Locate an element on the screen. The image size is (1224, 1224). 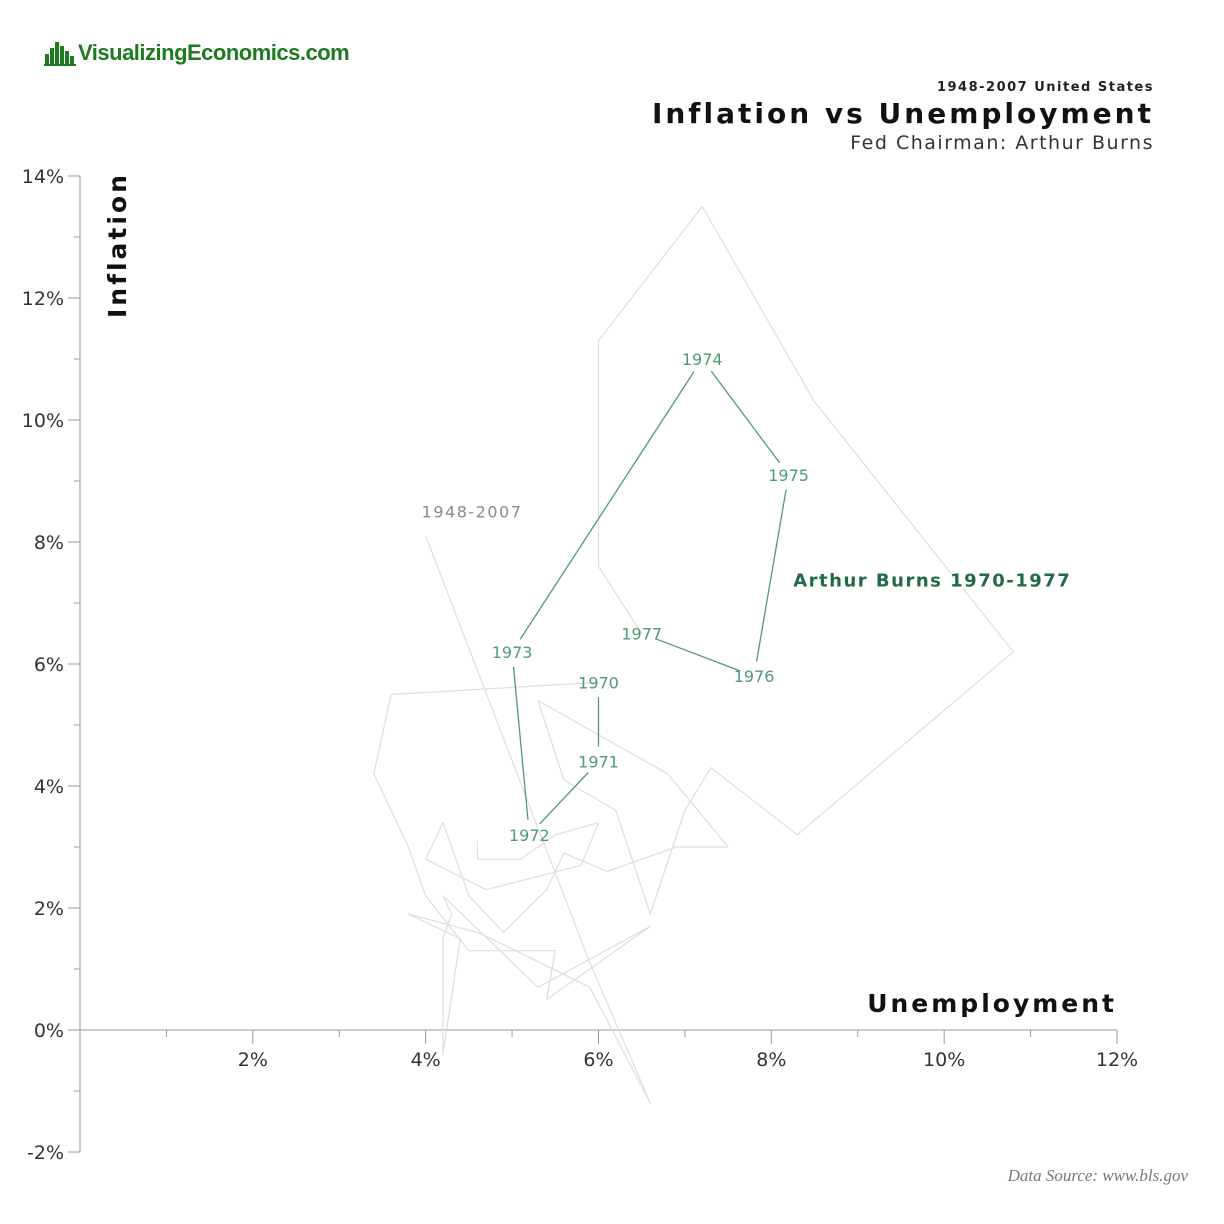
year-label: 1977 is located at coordinates (641, 634).